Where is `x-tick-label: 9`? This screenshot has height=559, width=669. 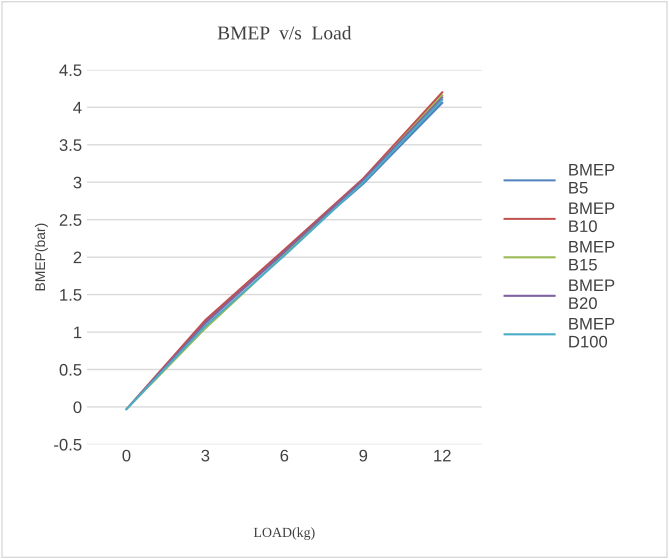
x-tick-label: 9 is located at coordinates (363, 456).